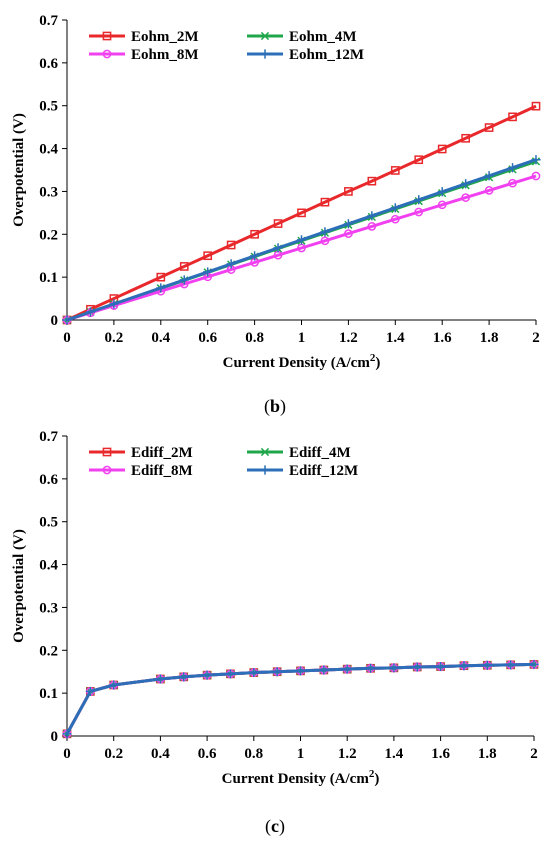 This screenshot has height=842, width=550. I want to click on chart-c-x-axis-title-sup: 2, so click(372, 774).